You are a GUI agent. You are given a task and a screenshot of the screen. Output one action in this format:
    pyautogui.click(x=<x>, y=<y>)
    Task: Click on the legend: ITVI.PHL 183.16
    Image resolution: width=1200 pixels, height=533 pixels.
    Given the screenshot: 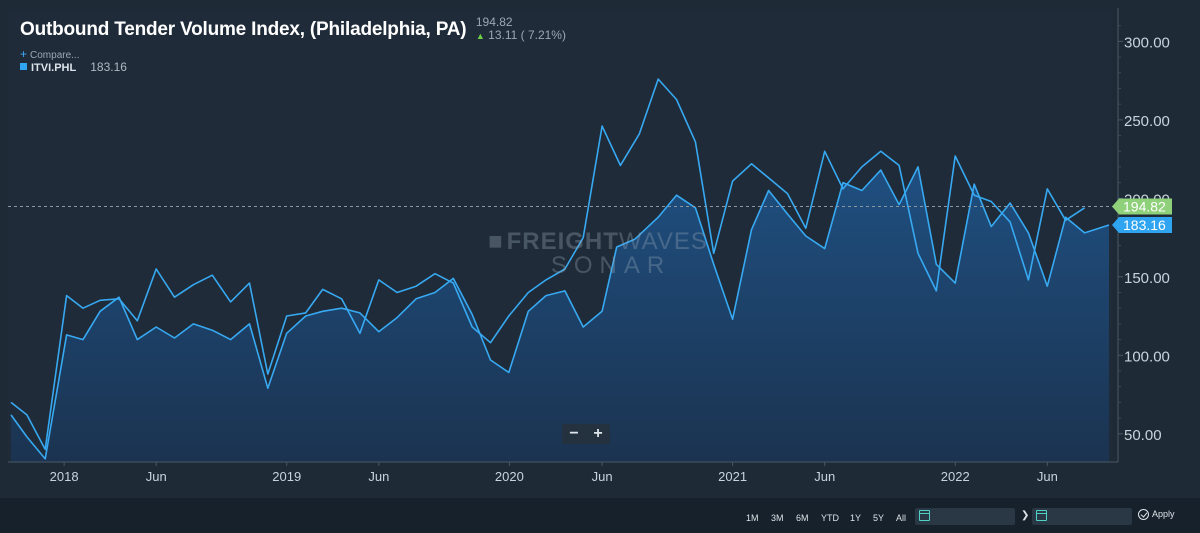 What is the action you would take?
    pyautogui.click(x=73, y=67)
    